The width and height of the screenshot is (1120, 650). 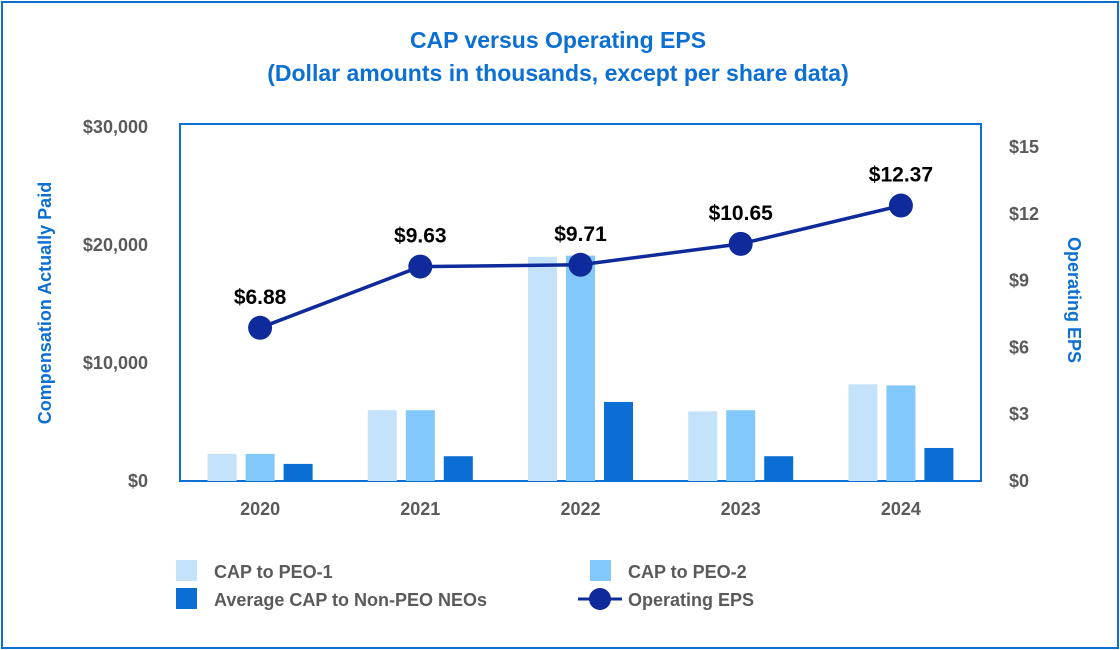 I want to click on eps-point-2020, so click(x=260, y=327).